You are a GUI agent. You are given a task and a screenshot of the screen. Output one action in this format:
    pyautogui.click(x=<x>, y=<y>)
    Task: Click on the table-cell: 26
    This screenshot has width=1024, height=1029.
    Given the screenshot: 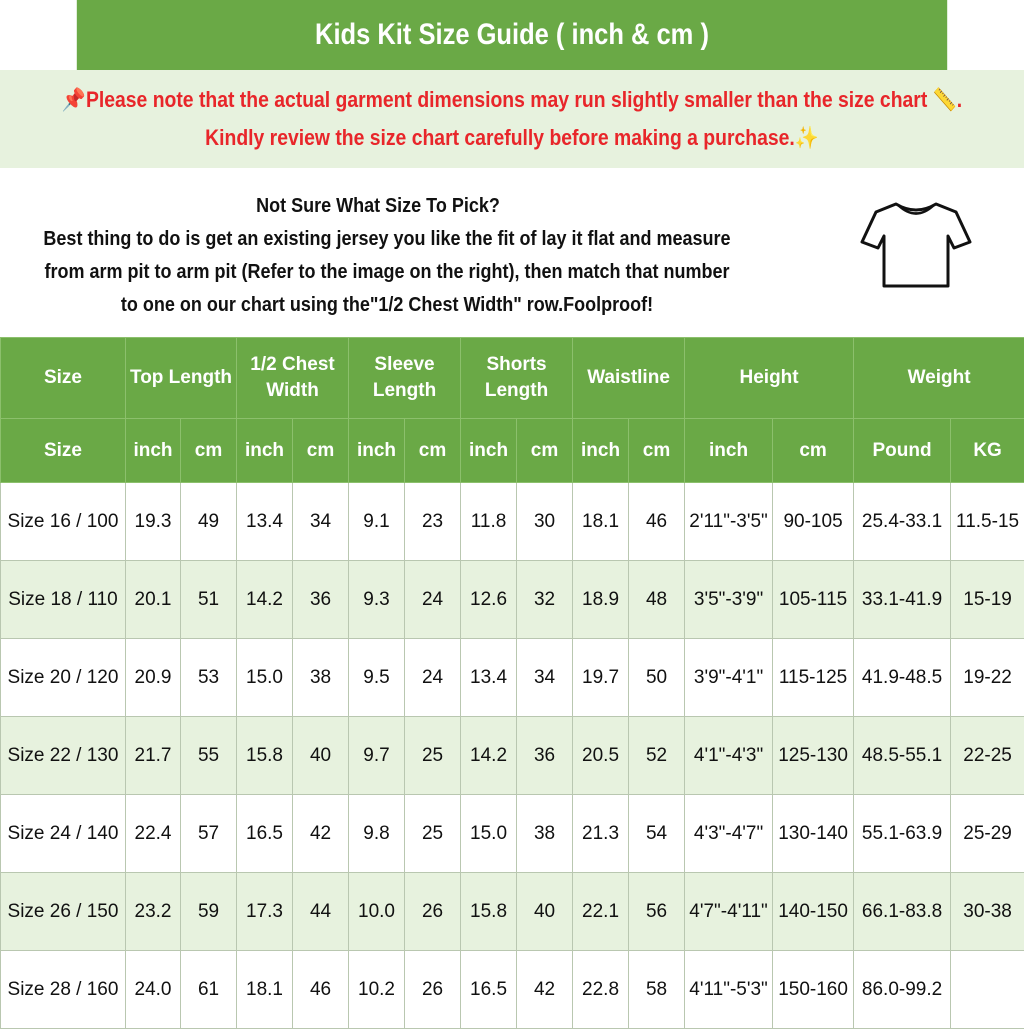 What is the action you would take?
    pyautogui.click(x=433, y=990)
    